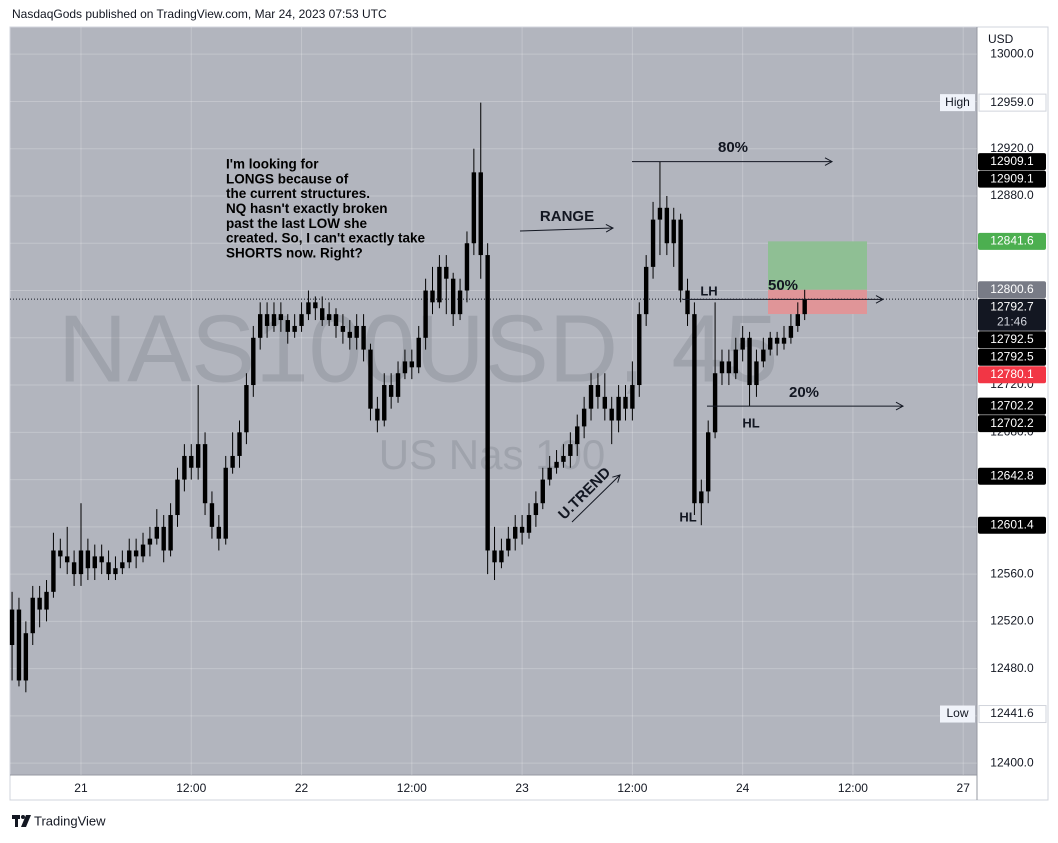 Image resolution: width=1058 pixels, height=843 pixels. What do you see at coordinates (817, 265) in the screenshot?
I see `profit-zone` at bounding box center [817, 265].